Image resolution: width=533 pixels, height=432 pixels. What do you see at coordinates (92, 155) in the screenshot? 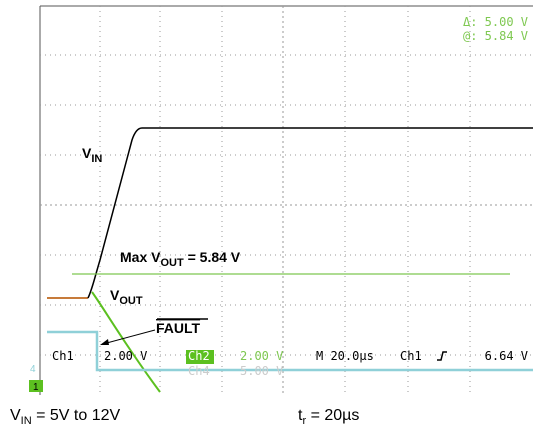
I see `vin-label: VIN` at bounding box center [92, 155].